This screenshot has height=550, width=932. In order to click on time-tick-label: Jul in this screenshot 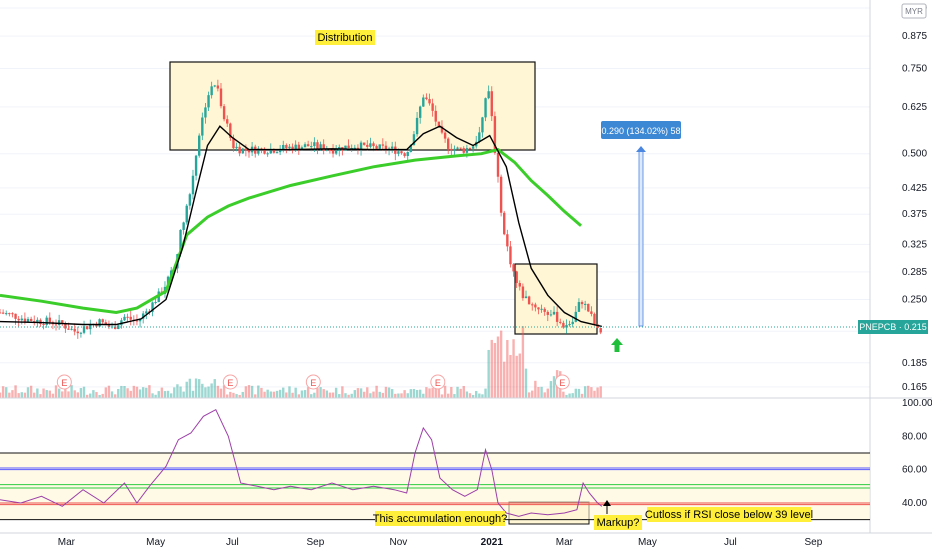, I will do `click(232, 542)`.